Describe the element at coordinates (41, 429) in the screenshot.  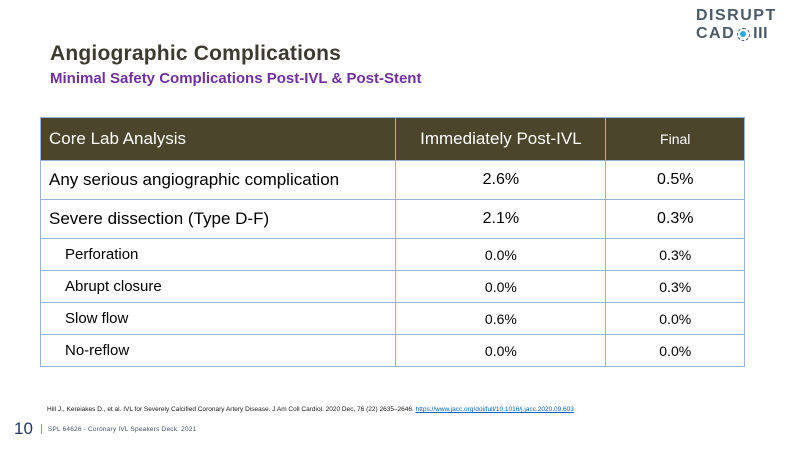
I see `footer-divider` at that location.